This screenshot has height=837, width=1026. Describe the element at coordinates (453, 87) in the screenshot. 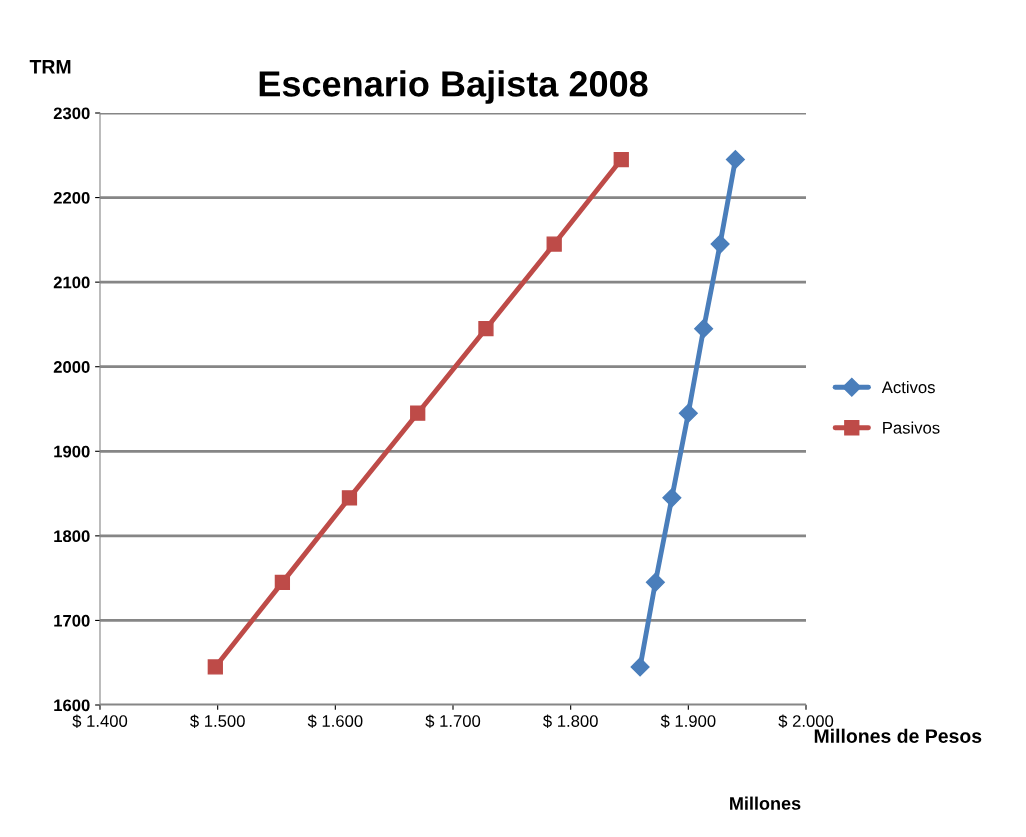

I see `chart-title: Escenario Bajista 2008` at that location.